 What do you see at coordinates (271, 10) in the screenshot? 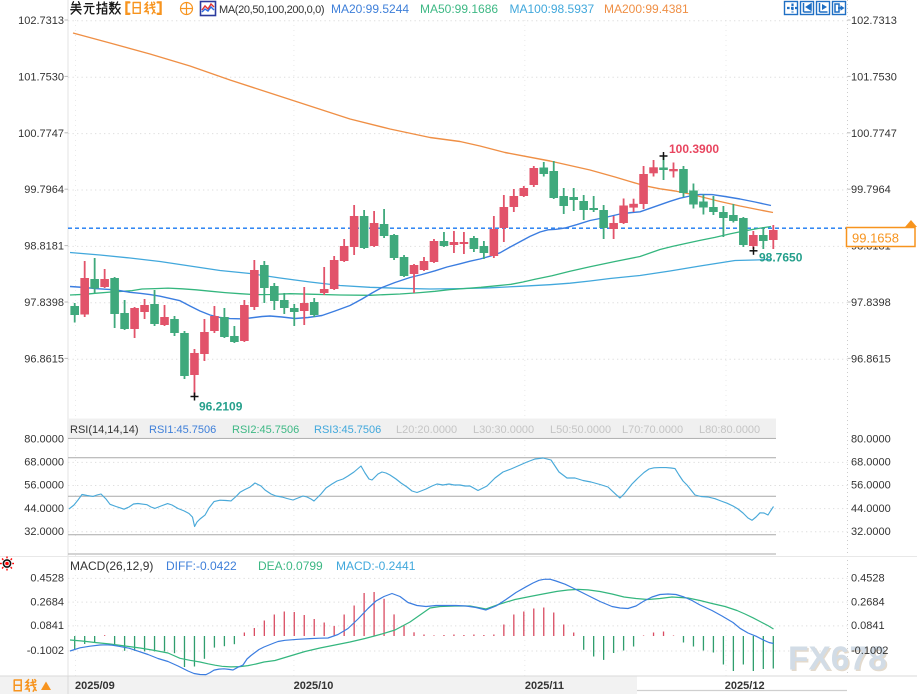
I see `svg-text: MA(20,50,100,200,0,0)` at bounding box center [271, 10].